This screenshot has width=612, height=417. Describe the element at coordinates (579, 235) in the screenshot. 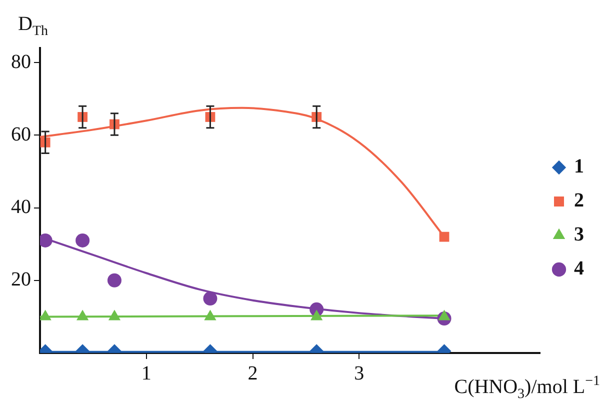

I see `legend-label: 3` at that location.